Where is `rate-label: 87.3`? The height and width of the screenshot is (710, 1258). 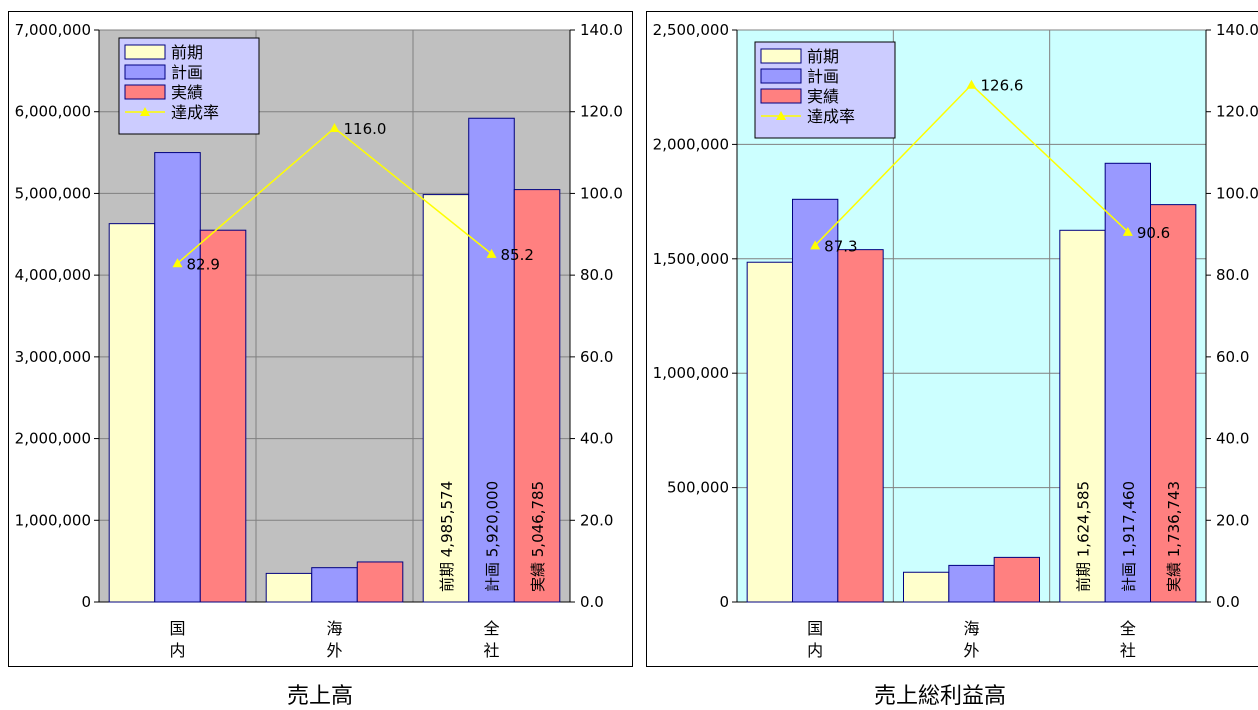 rate-label: 87.3 is located at coordinates (840, 246).